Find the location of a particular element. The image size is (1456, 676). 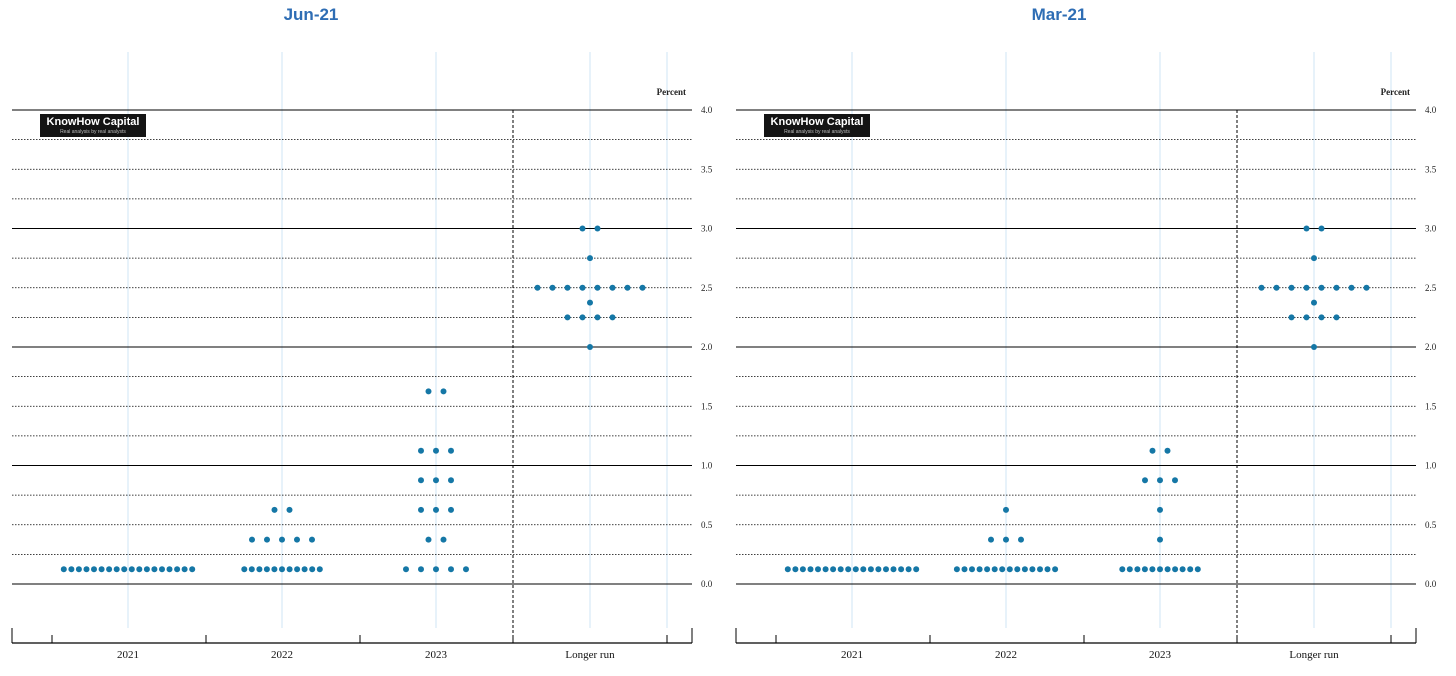

y-tick-label: 2.5 is located at coordinates (707, 288).